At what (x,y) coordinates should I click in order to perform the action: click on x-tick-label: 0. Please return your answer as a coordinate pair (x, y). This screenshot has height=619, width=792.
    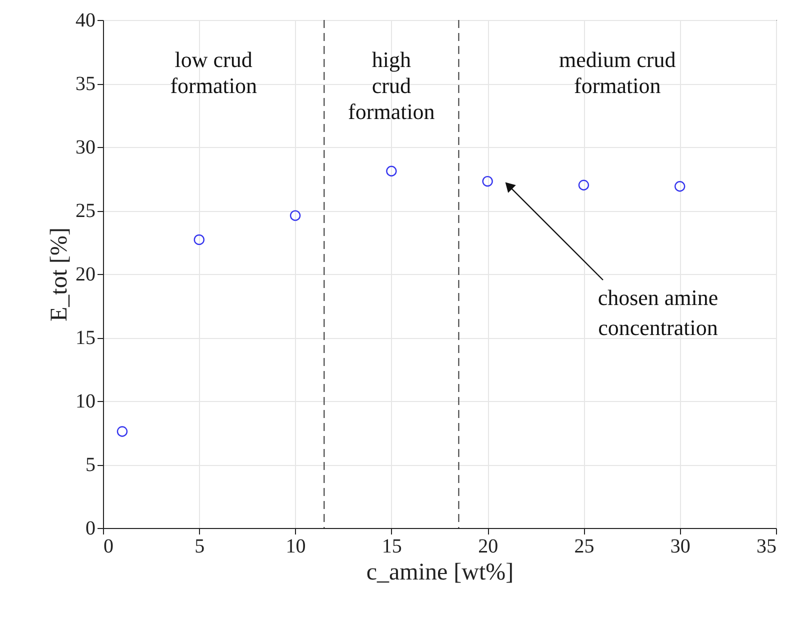
    Looking at the image, I should click on (109, 547).